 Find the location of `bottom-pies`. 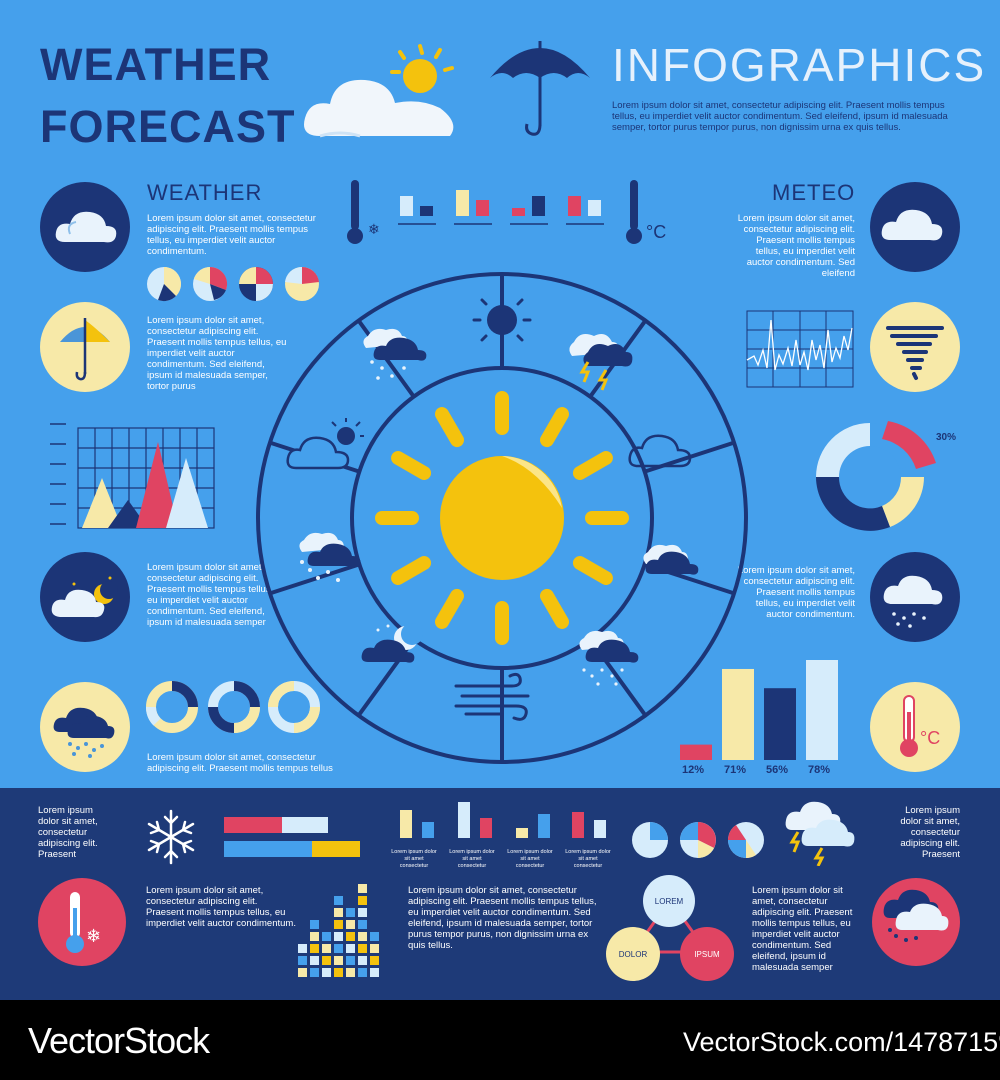

bottom-pies is located at coordinates (698, 840).